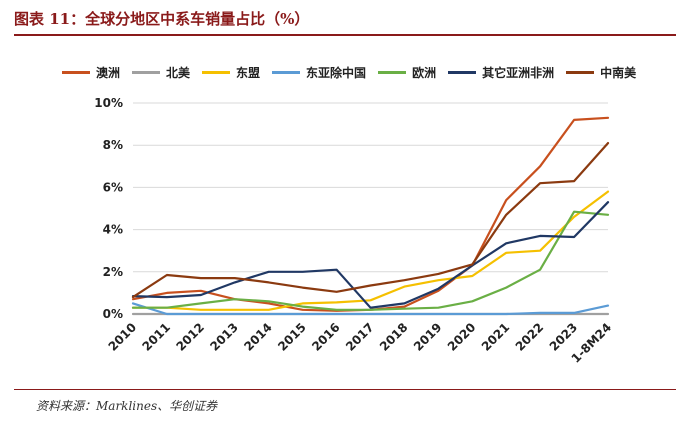 The width and height of the screenshot is (690, 427). What do you see at coordinates (224, 337) in the screenshot?
I see `x-tick-label: 2013` at bounding box center [224, 337].